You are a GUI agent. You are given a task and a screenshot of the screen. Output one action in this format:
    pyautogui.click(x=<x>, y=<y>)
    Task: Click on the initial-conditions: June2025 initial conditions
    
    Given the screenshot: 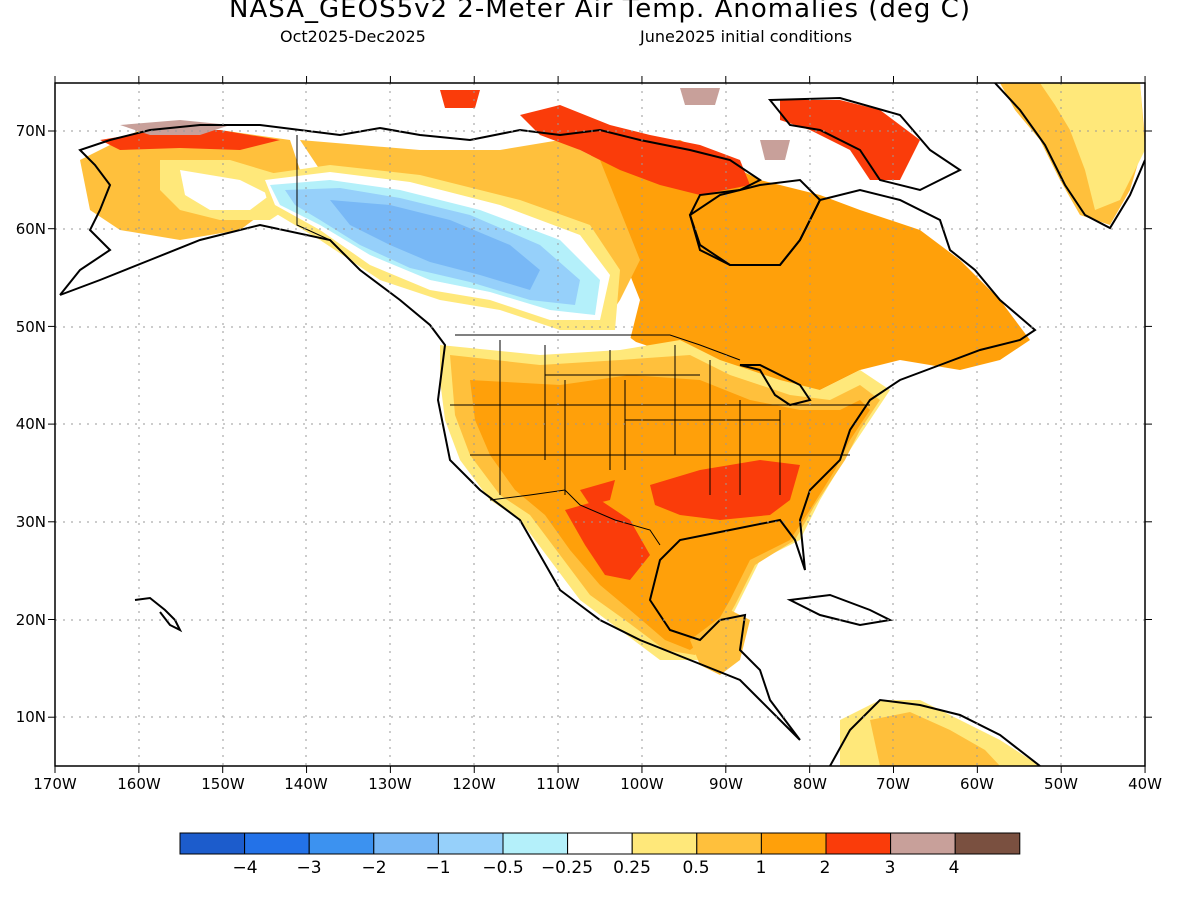 What is the action you would take?
    pyautogui.click(x=746, y=36)
    